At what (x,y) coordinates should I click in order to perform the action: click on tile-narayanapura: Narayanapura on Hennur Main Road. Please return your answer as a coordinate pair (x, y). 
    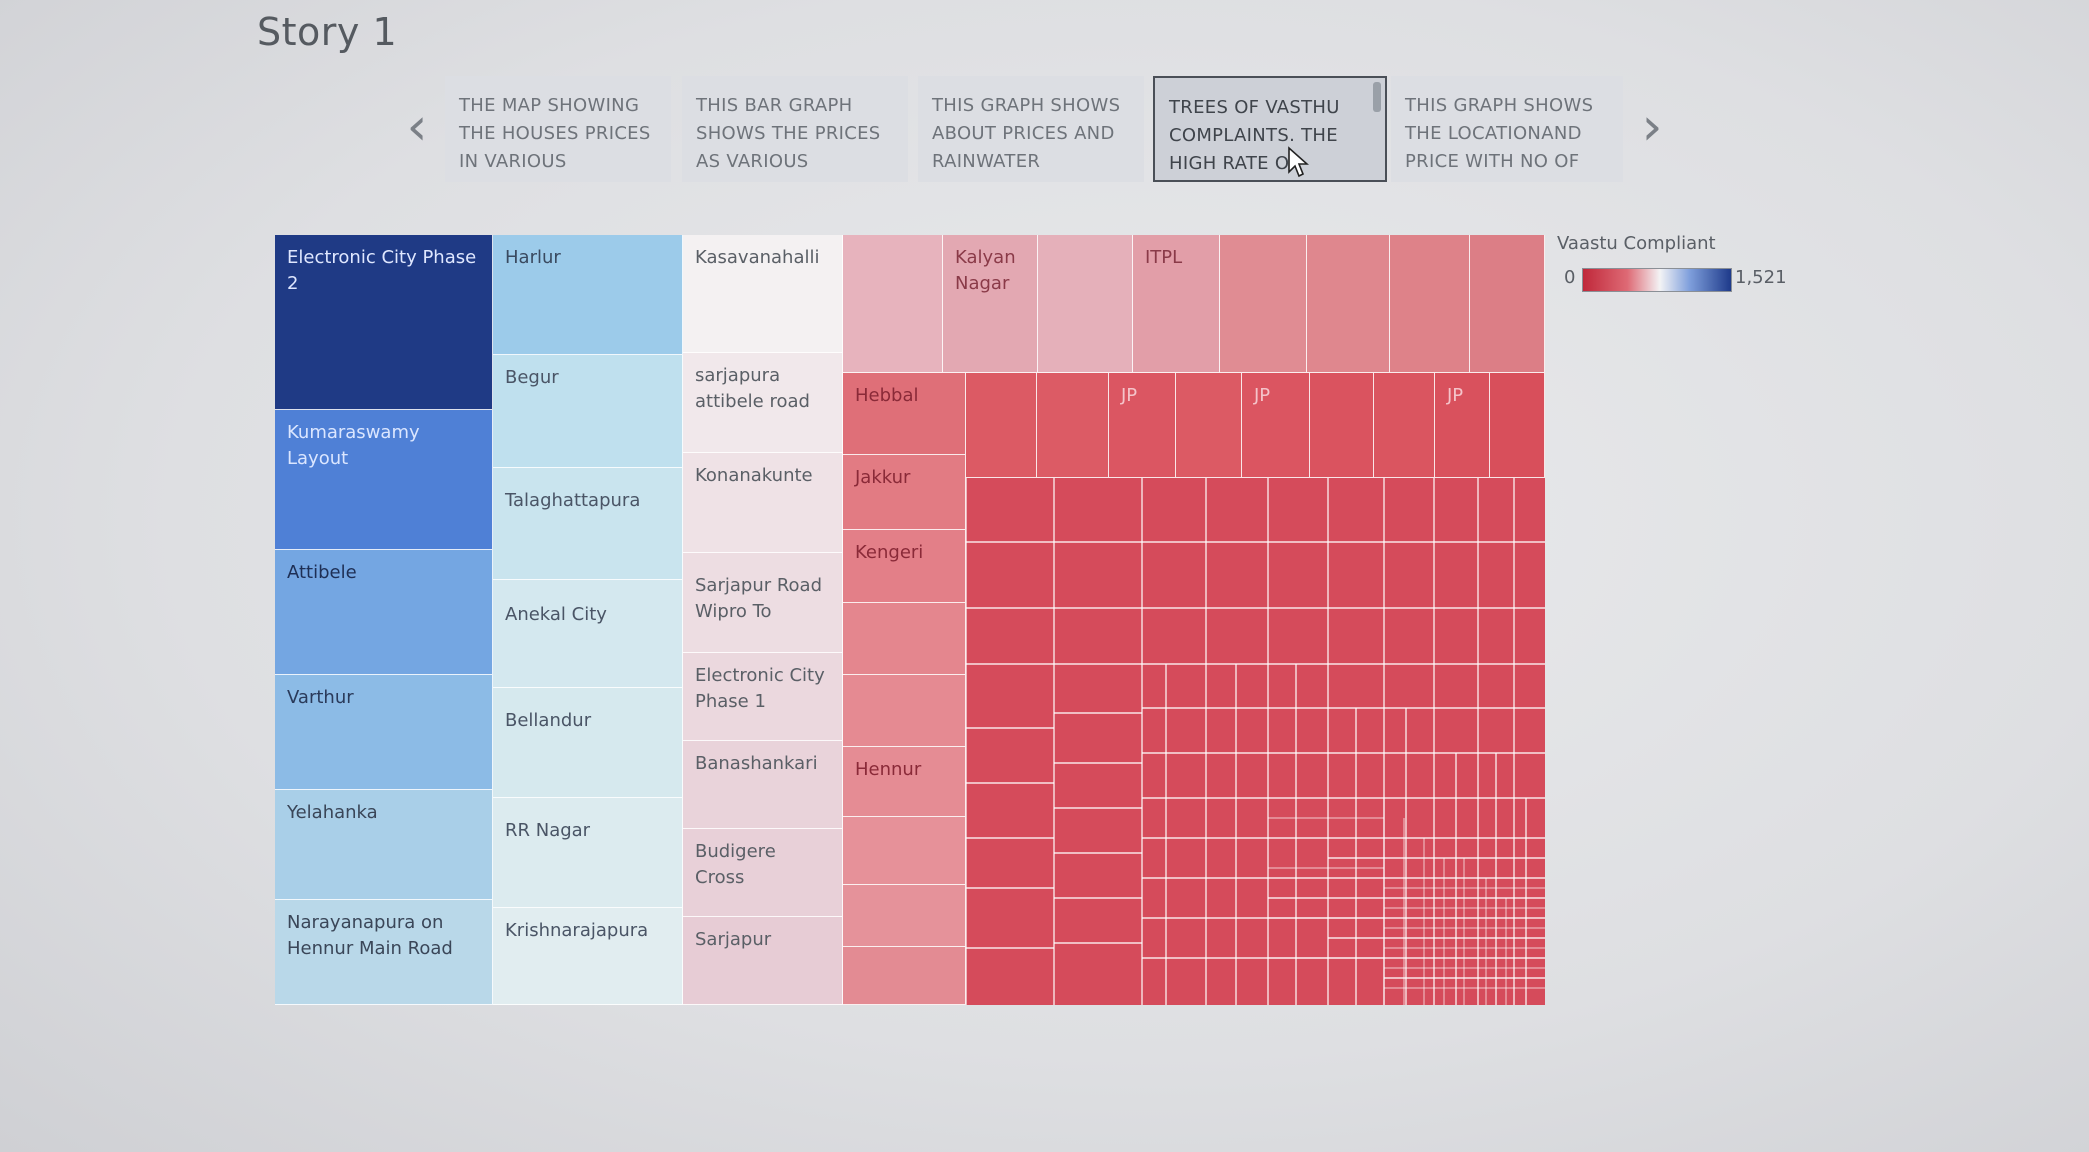
    Looking at the image, I should click on (384, 952).